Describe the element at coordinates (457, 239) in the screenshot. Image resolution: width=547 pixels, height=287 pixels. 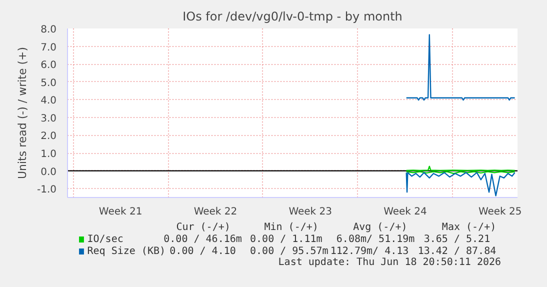
I see `text: 3.65 / 5.21` at that location.